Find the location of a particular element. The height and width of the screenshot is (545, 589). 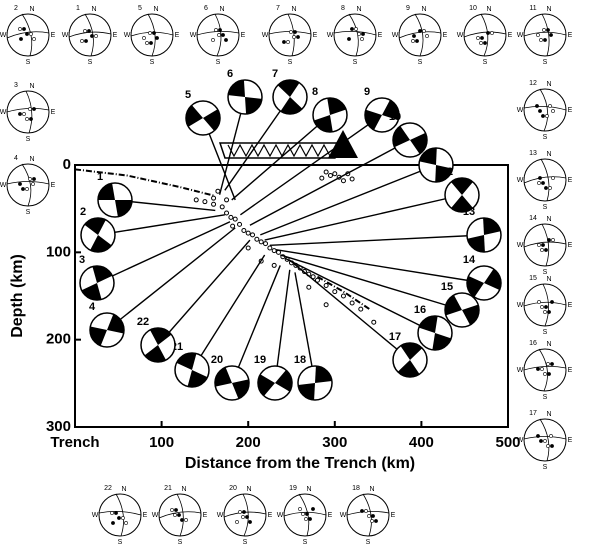

stereonet: 20 N S W E is located at coordinates (245, 515).